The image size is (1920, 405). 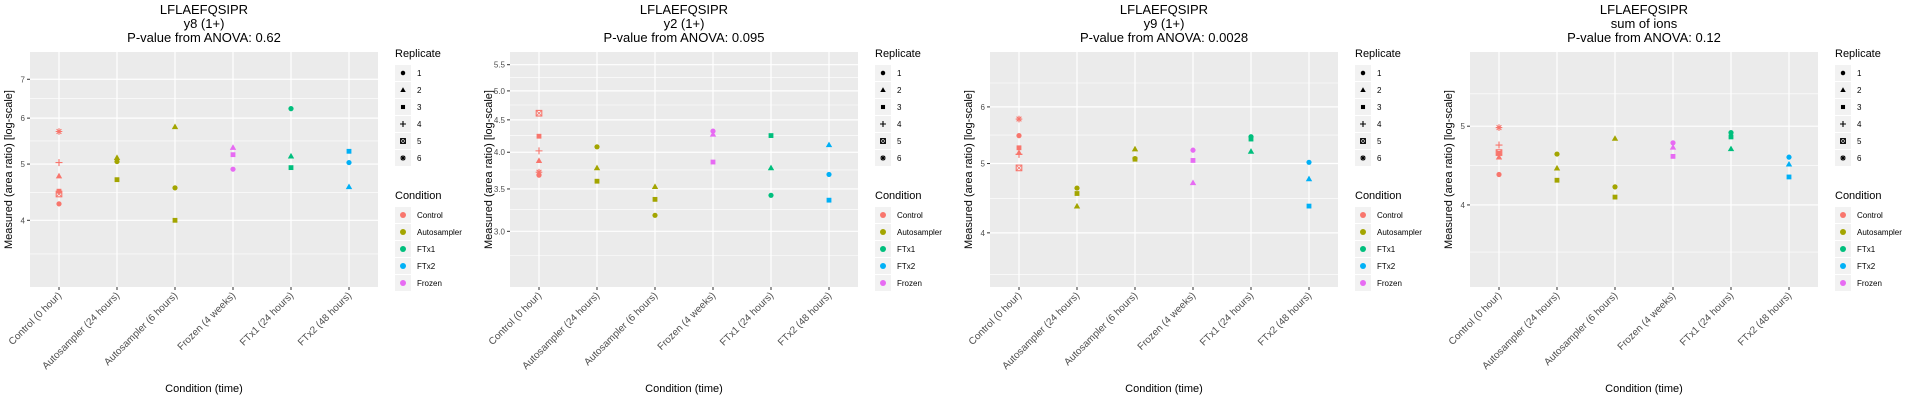 I want to click on x-tick-label: FTx1 (24 hours), so click(x=1227, y=319).